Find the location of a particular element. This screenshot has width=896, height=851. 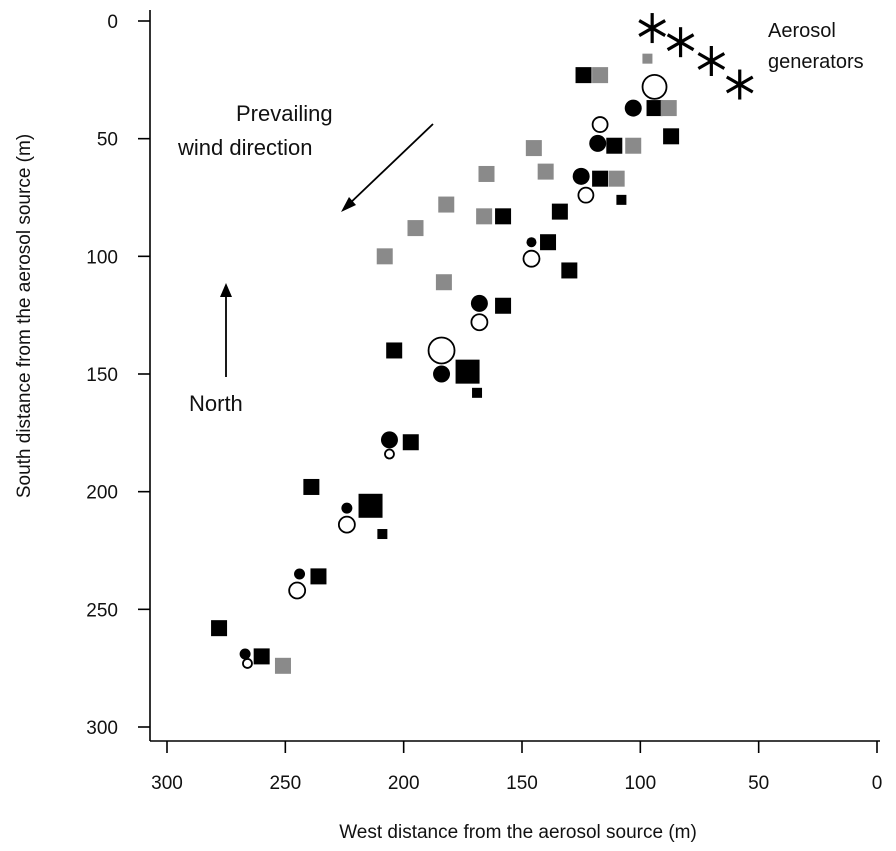

x-tick-label: 300 is located at coordinates (167, 783).